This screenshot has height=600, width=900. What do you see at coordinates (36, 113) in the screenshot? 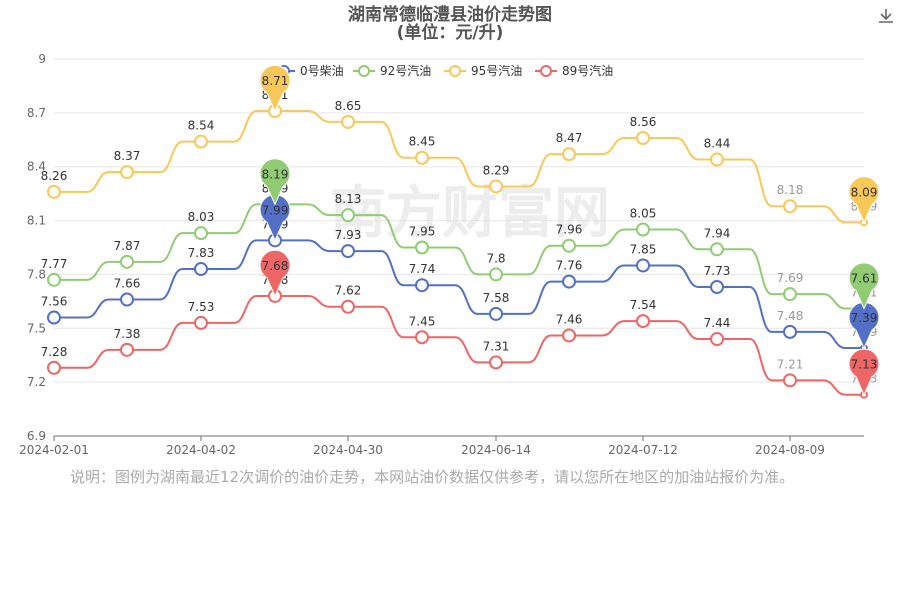
I see `y-tick-label: 8.7` at bounding box center [36, 113].